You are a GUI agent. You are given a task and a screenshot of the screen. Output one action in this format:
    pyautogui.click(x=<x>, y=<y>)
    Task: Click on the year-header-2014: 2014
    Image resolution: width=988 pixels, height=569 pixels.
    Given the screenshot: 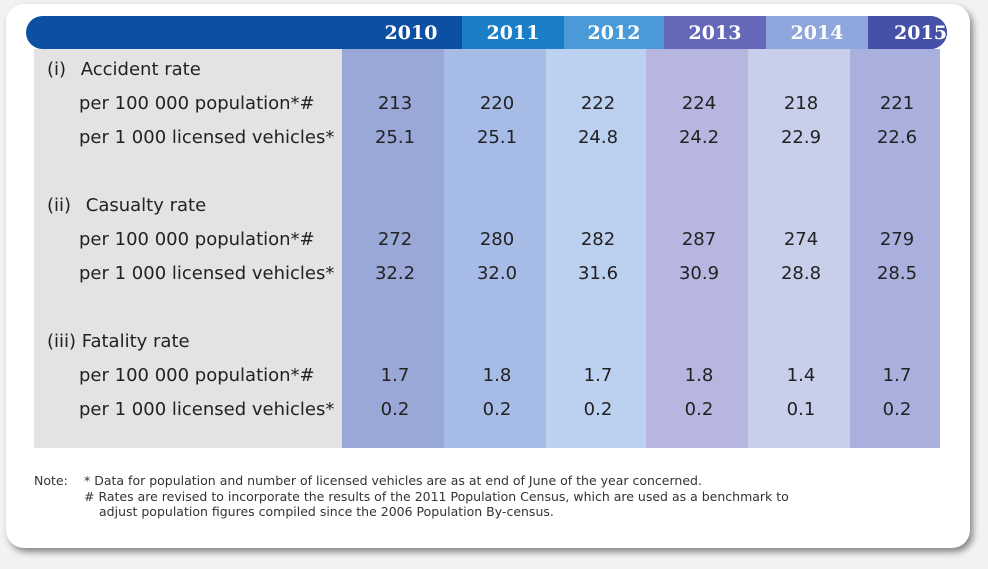 What is the action you would take?
    pyautogui.click(x=817, y=32)
    